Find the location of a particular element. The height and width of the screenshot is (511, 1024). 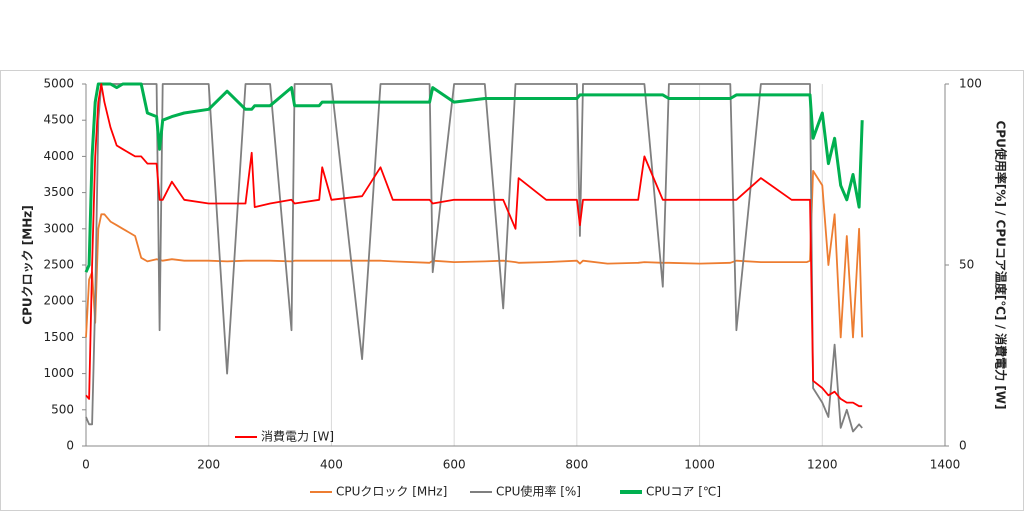

y-tick-label: 2000 is located at coordinates (58, 301).